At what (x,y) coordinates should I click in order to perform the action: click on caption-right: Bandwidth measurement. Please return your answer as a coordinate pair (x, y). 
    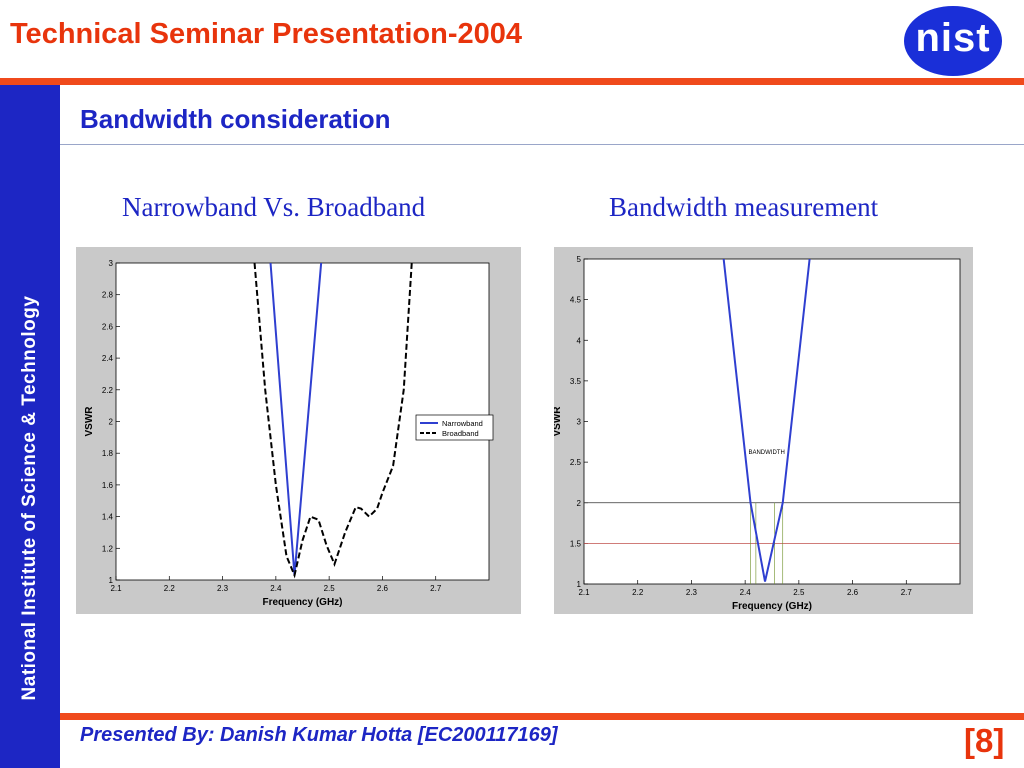
    Looking at the image, I should click on (744, 207).